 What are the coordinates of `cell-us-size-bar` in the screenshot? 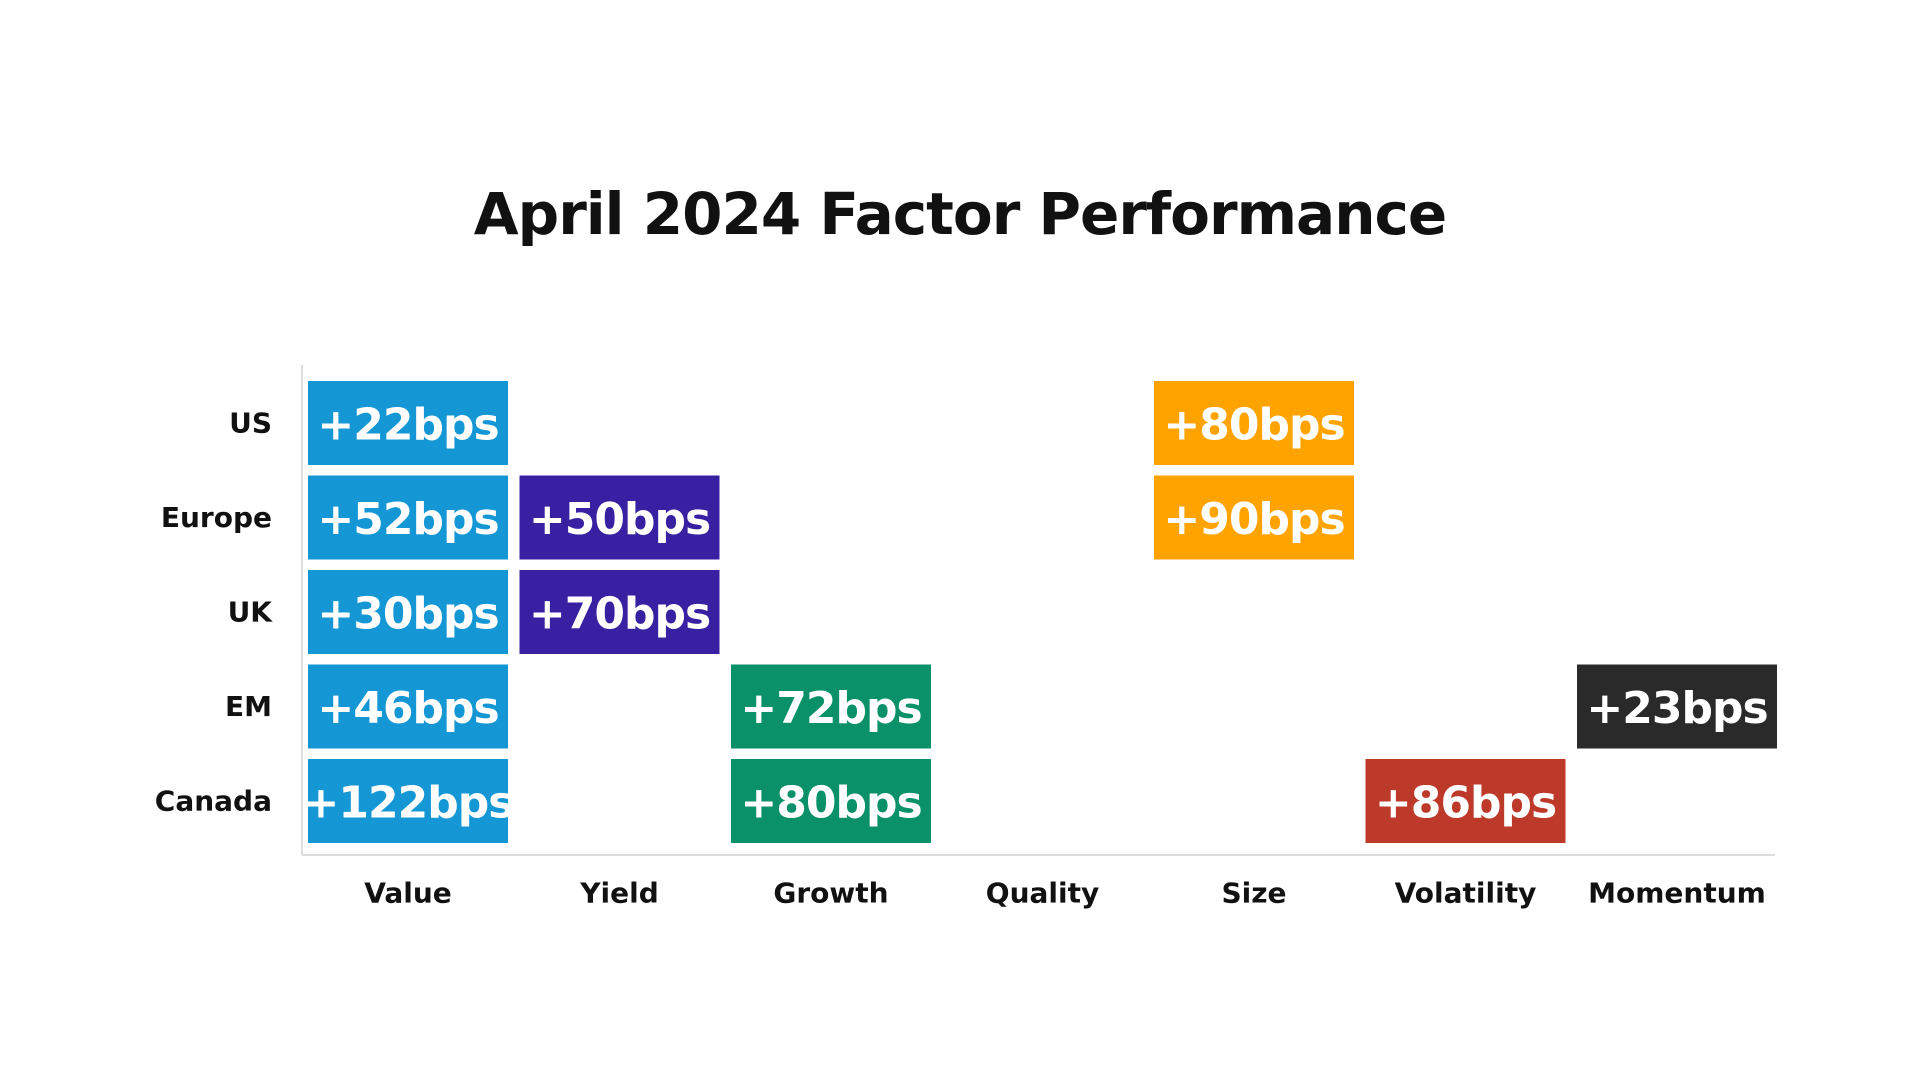 It's located at (1254, 423).